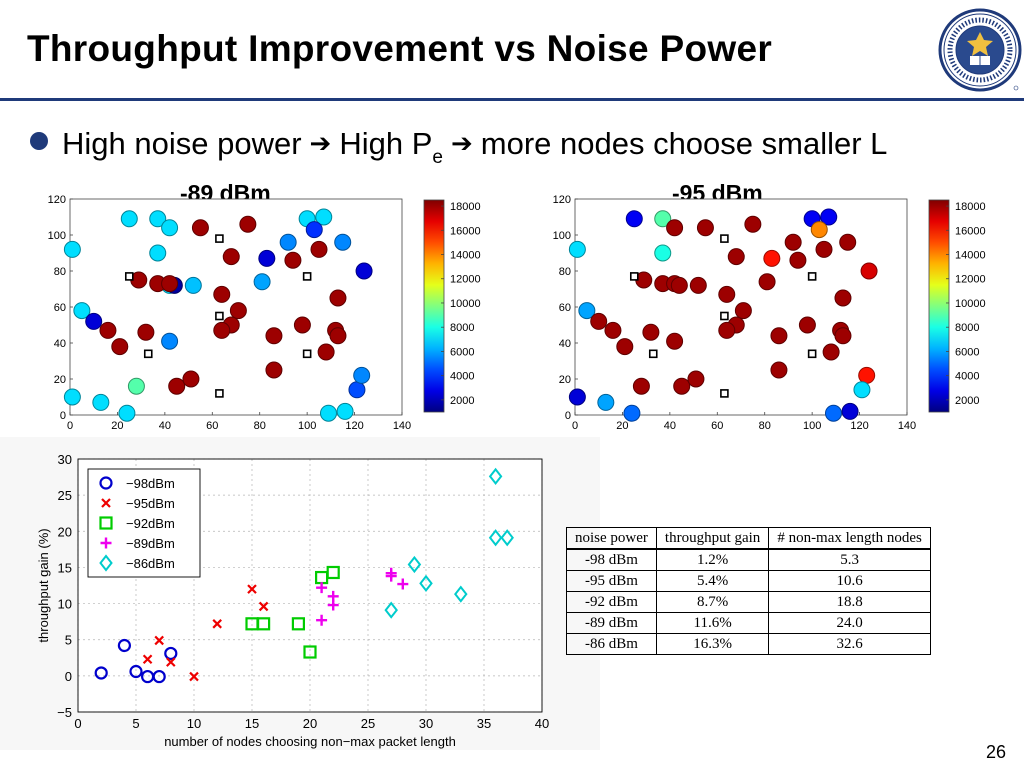  I want to click on colorbar-tick-label: 10000, so click(465, 304).